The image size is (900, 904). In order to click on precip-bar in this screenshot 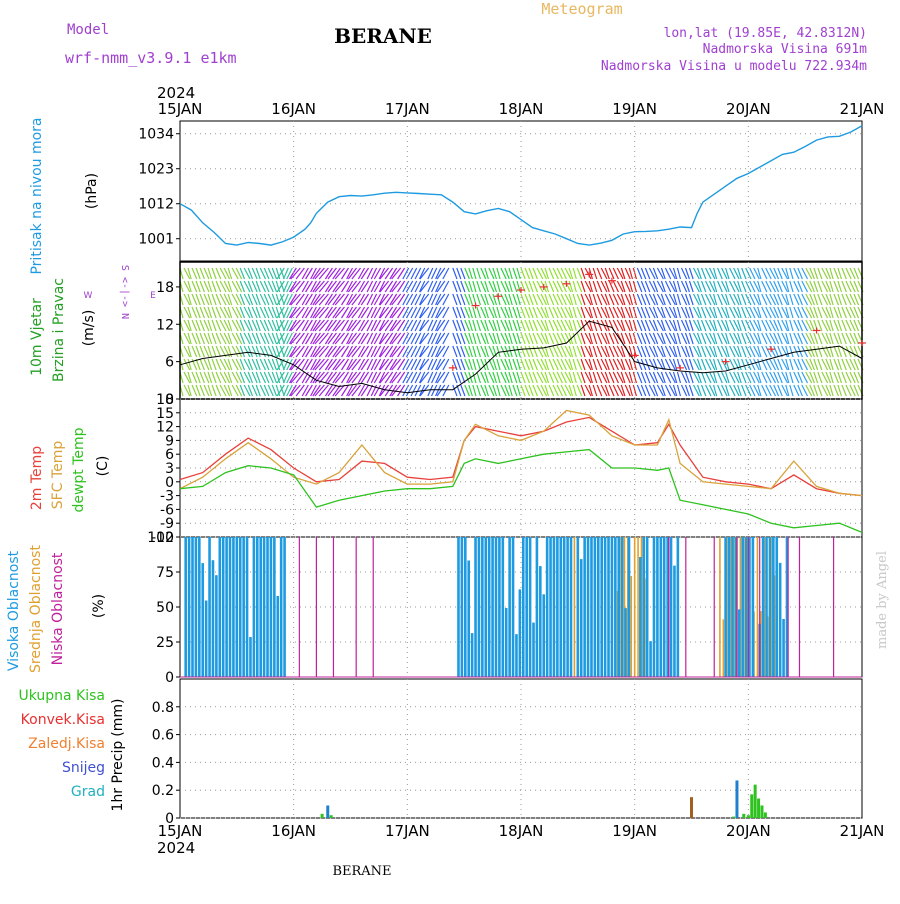, I will do `click(755, 801)`.